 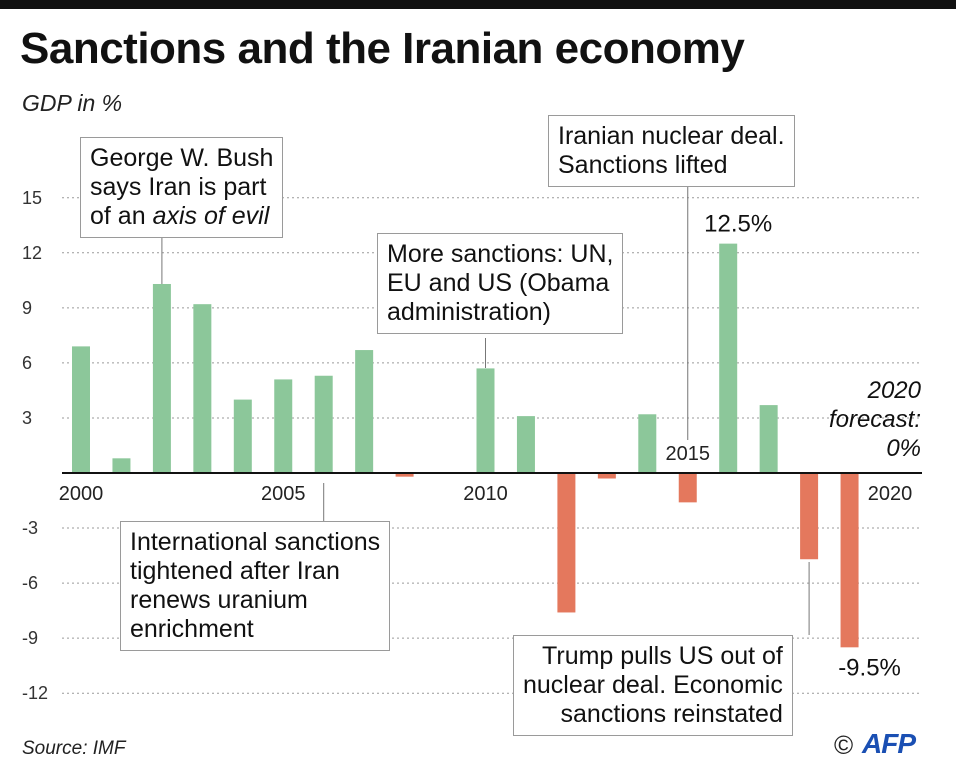 What do you see at coordinates (74, 748) in the screenshot?
I see `source-note: Source: IMF` at bounding box center [74, 748].